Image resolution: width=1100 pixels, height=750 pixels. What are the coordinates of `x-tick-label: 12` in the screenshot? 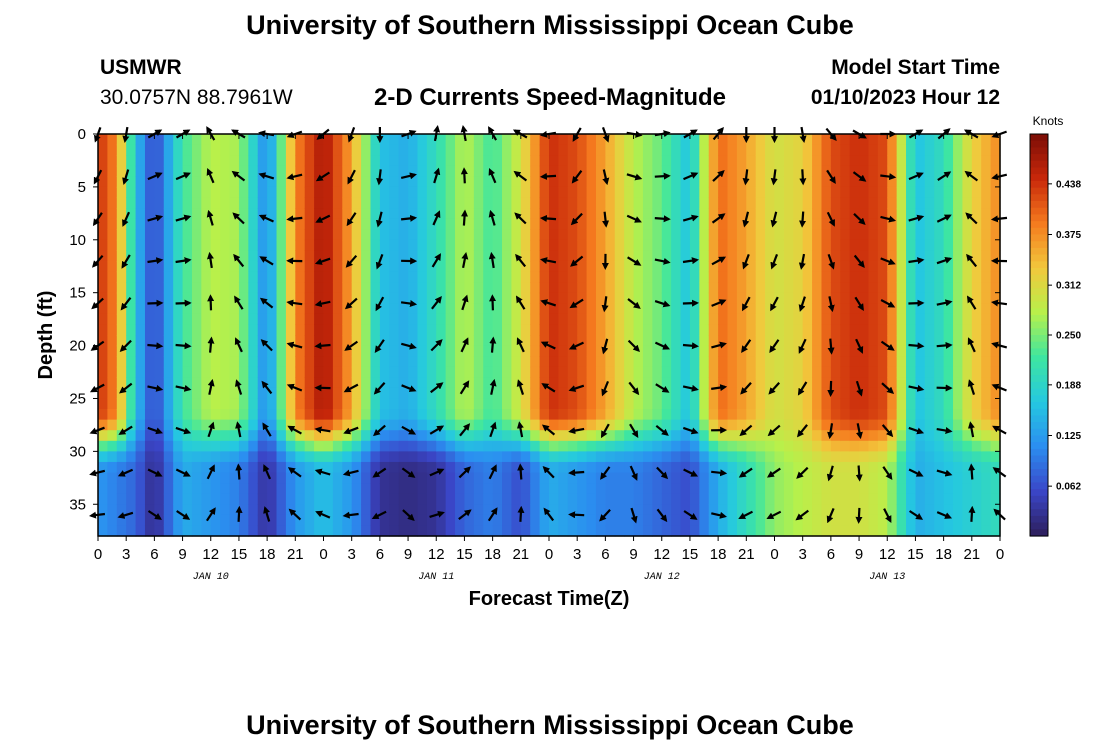 It's located at (887, 554).